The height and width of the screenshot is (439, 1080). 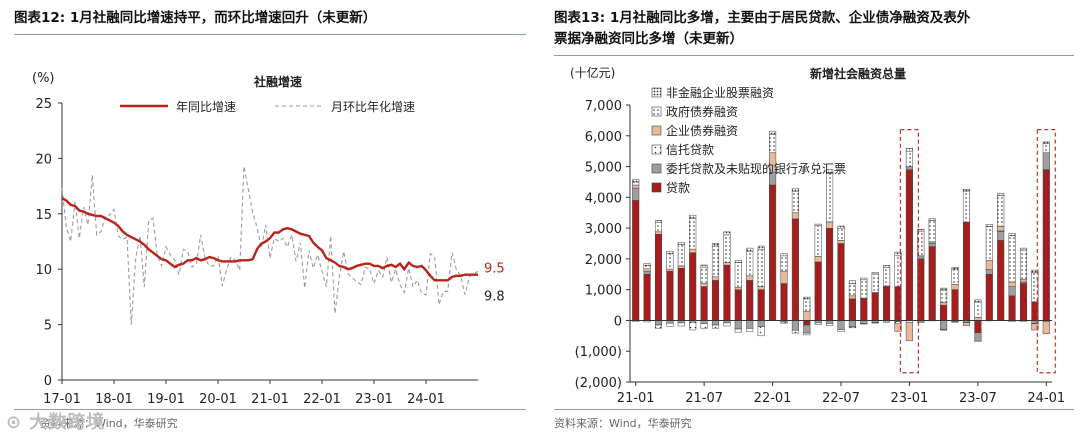 What do you see at coordinates (603, 291) in the screenshot?
I see `right-y-tick-label: 1,000` at bounding box center [603, 291].